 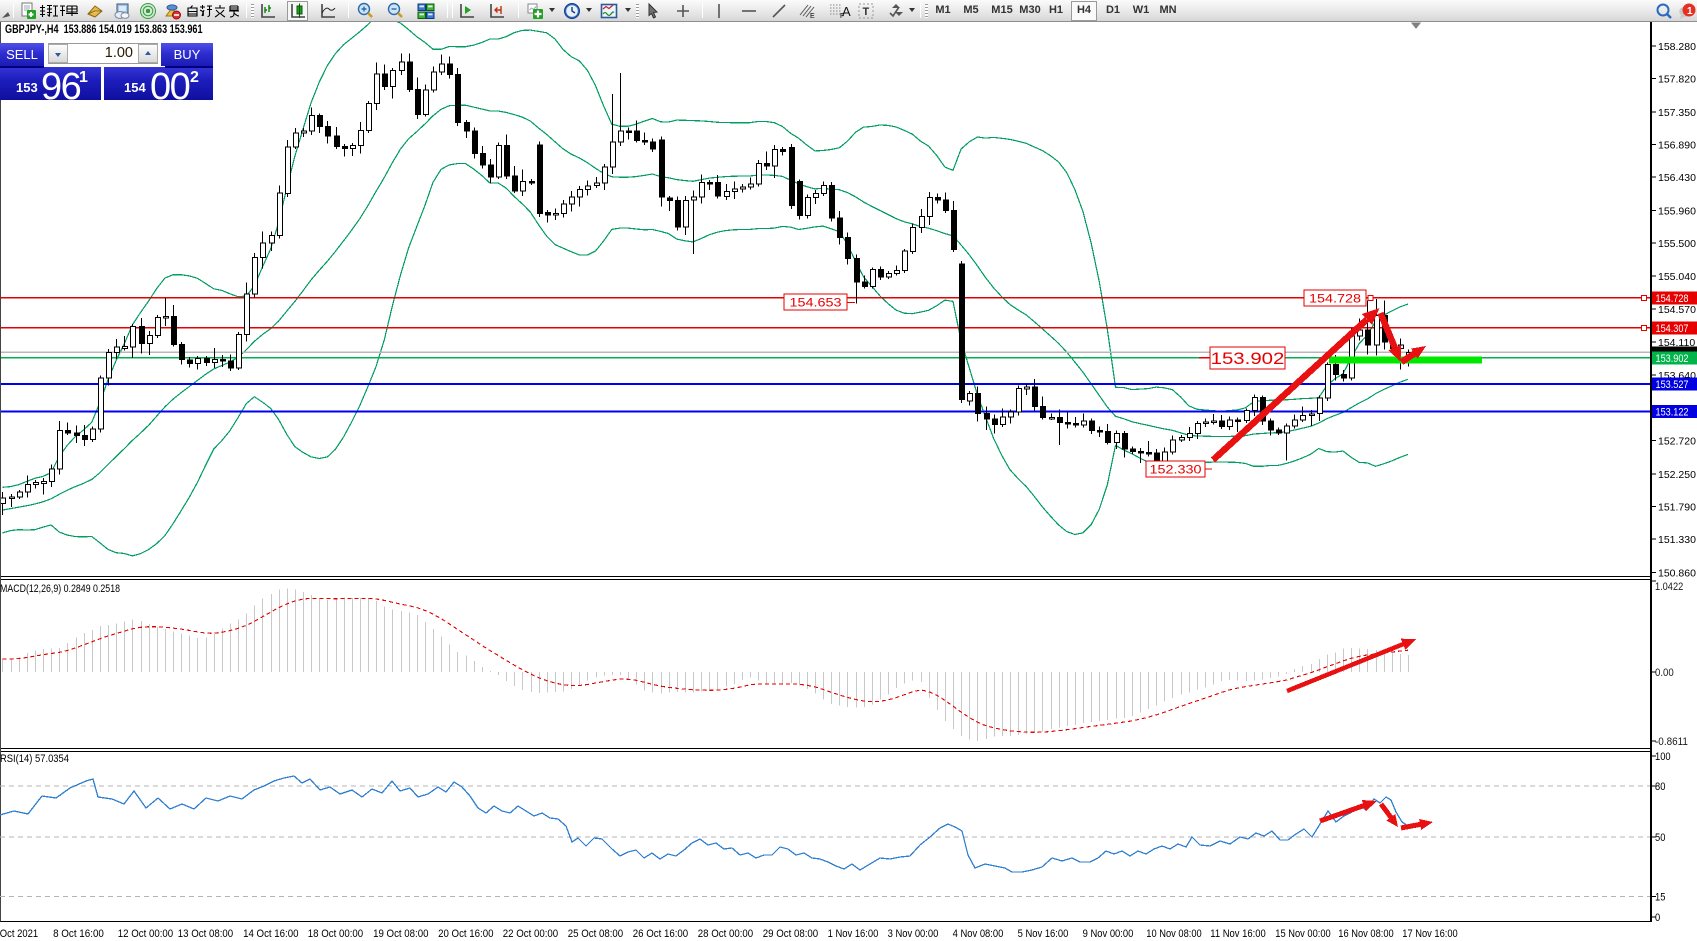 I want to click on svg-text: 151.330, so click(x=1677, y=540).